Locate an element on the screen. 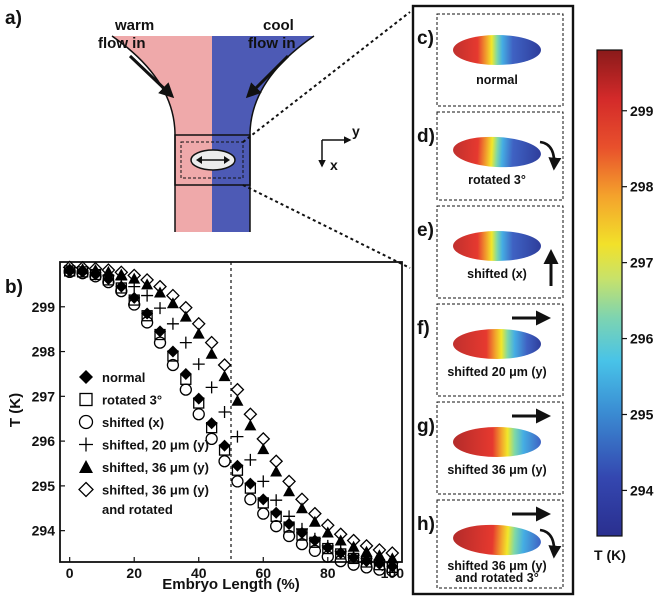  warm-label-2: flow in is located at coordinates (122, 43).